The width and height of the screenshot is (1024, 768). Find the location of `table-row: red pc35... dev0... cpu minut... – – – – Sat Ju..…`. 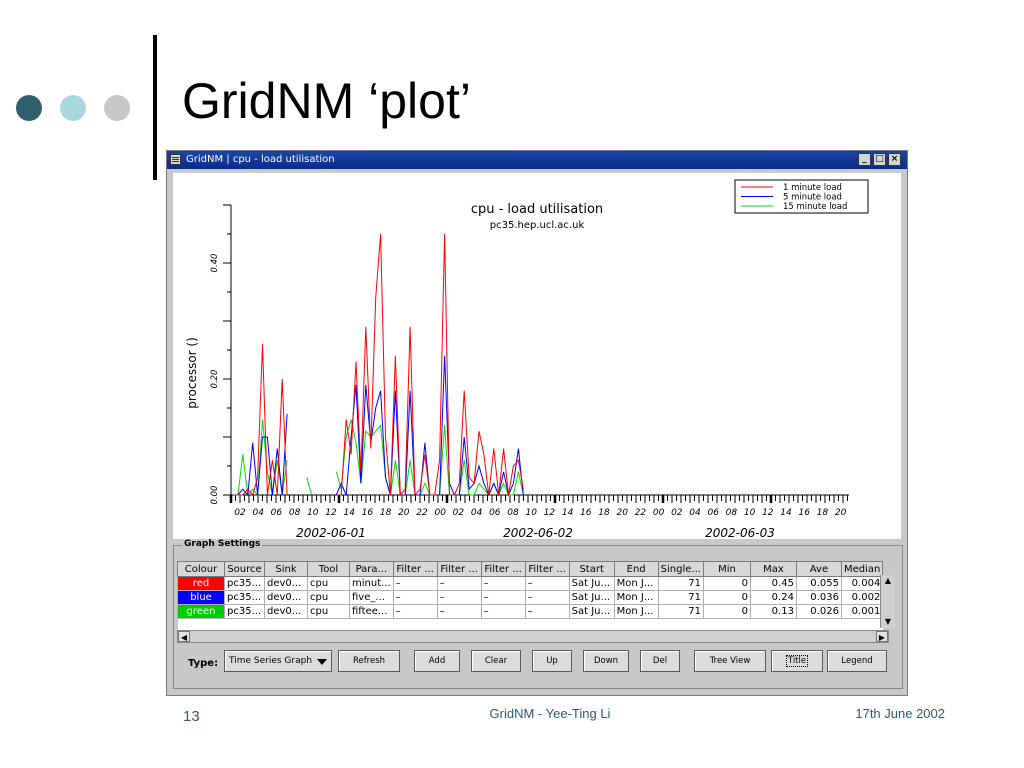

table-row: red pc35... dev0... cpu minut... – – – – Sat Ju..… is located at coordinates (530, 583).